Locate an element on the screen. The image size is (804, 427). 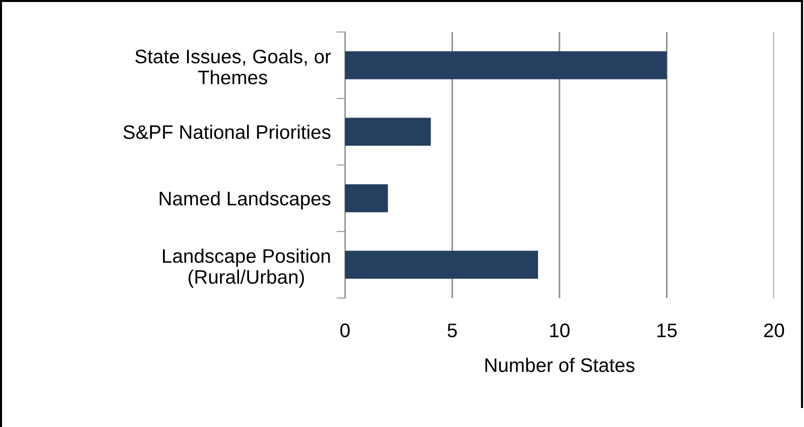
y-tick-label: Landscape Position (Rural/Urban) is located at coordinates (246, 268).